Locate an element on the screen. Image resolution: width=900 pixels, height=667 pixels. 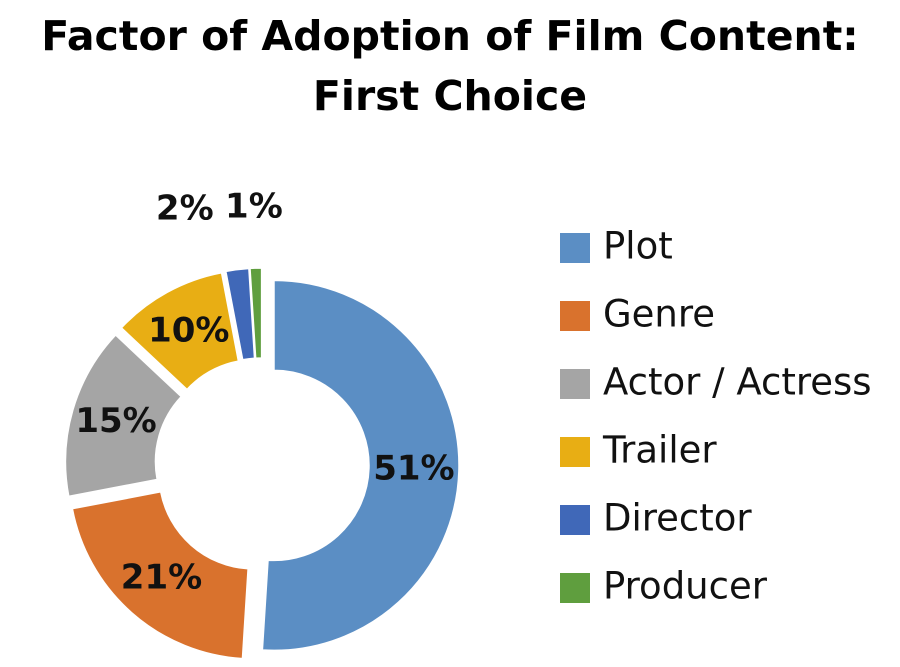
legend-label: Director is located at coordinates (677, 518).